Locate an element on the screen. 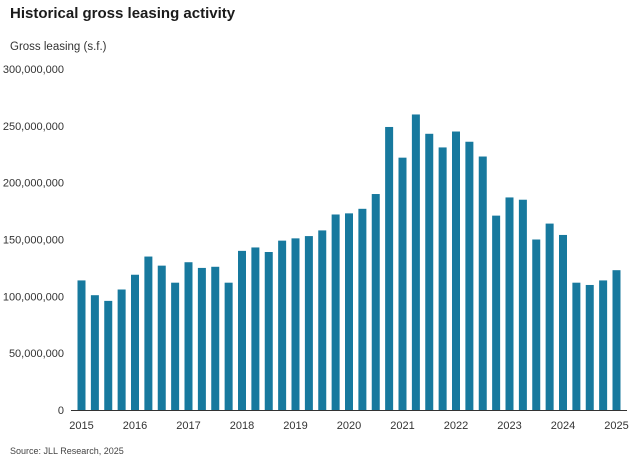  x-tick-label: 2015 is located at coordinates (81, 426).